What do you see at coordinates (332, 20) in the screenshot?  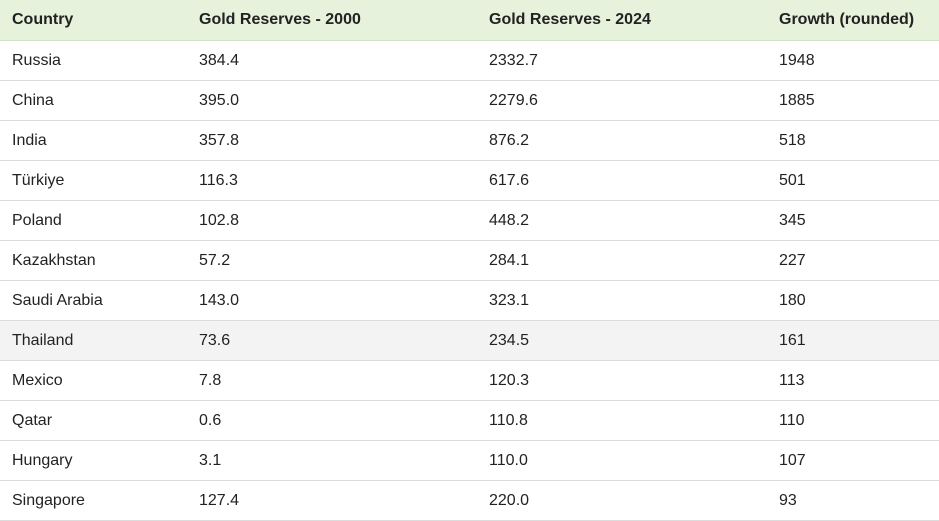 I see `header-cell: Gold Reserves - 2000` at bounding box center [332, 20].